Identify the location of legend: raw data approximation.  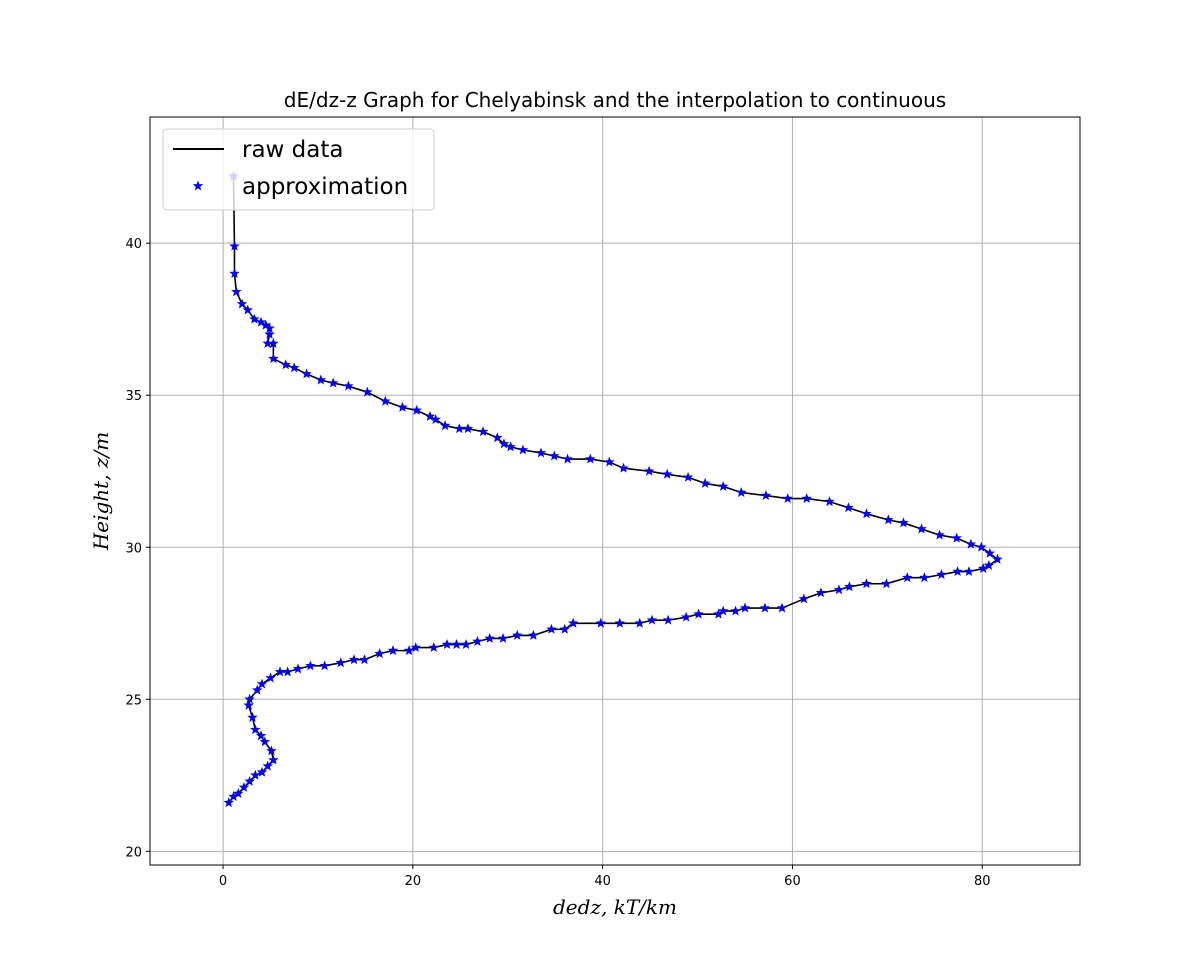
(298, 169).